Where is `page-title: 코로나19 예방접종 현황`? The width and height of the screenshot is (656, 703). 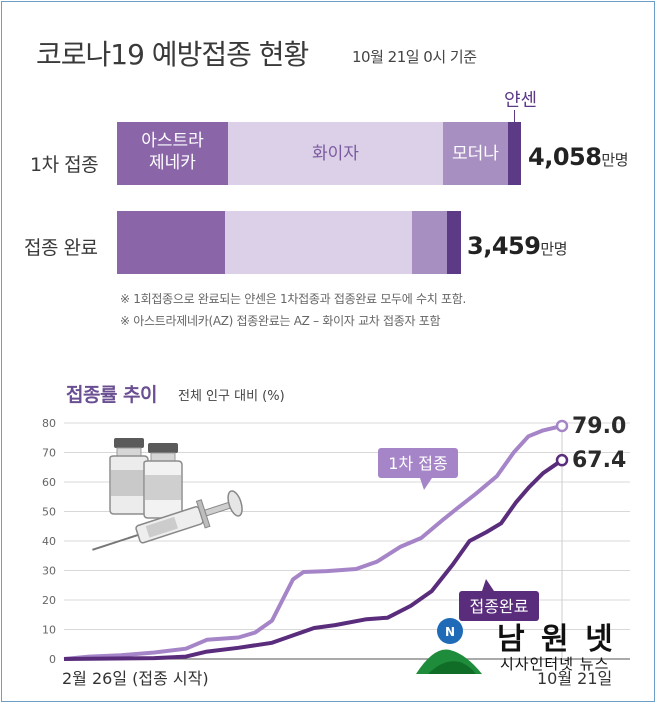
page-title: 코로나19 예방접종 현황 is located at coordinates (172, 54).